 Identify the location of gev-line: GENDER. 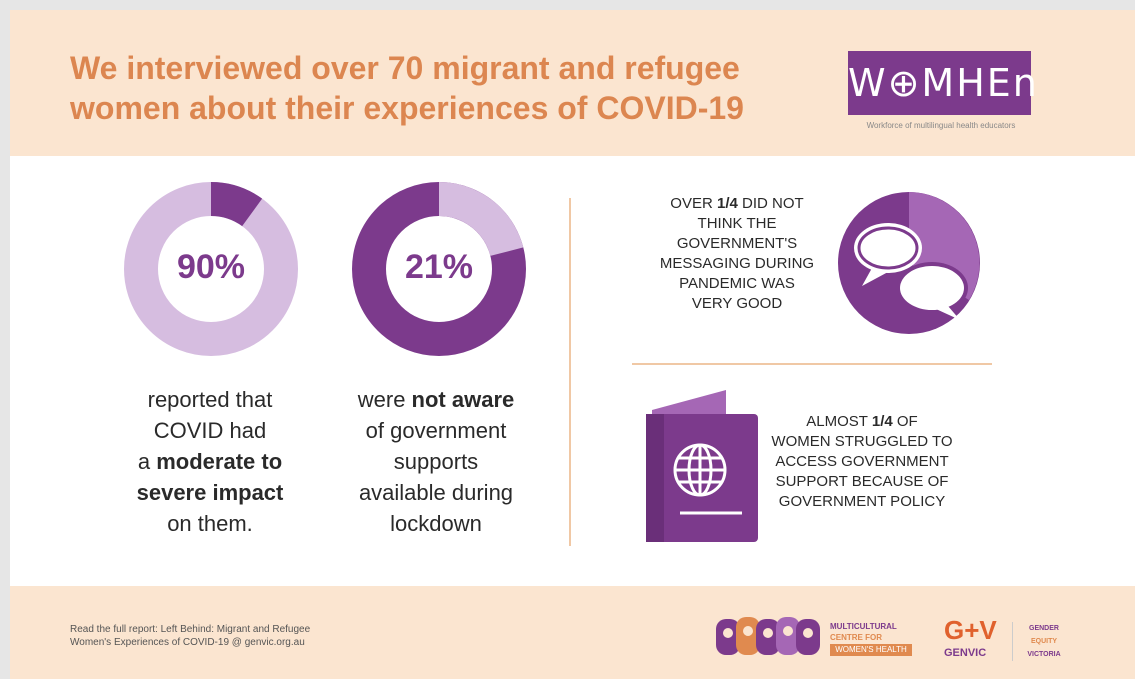
(1044, 628).